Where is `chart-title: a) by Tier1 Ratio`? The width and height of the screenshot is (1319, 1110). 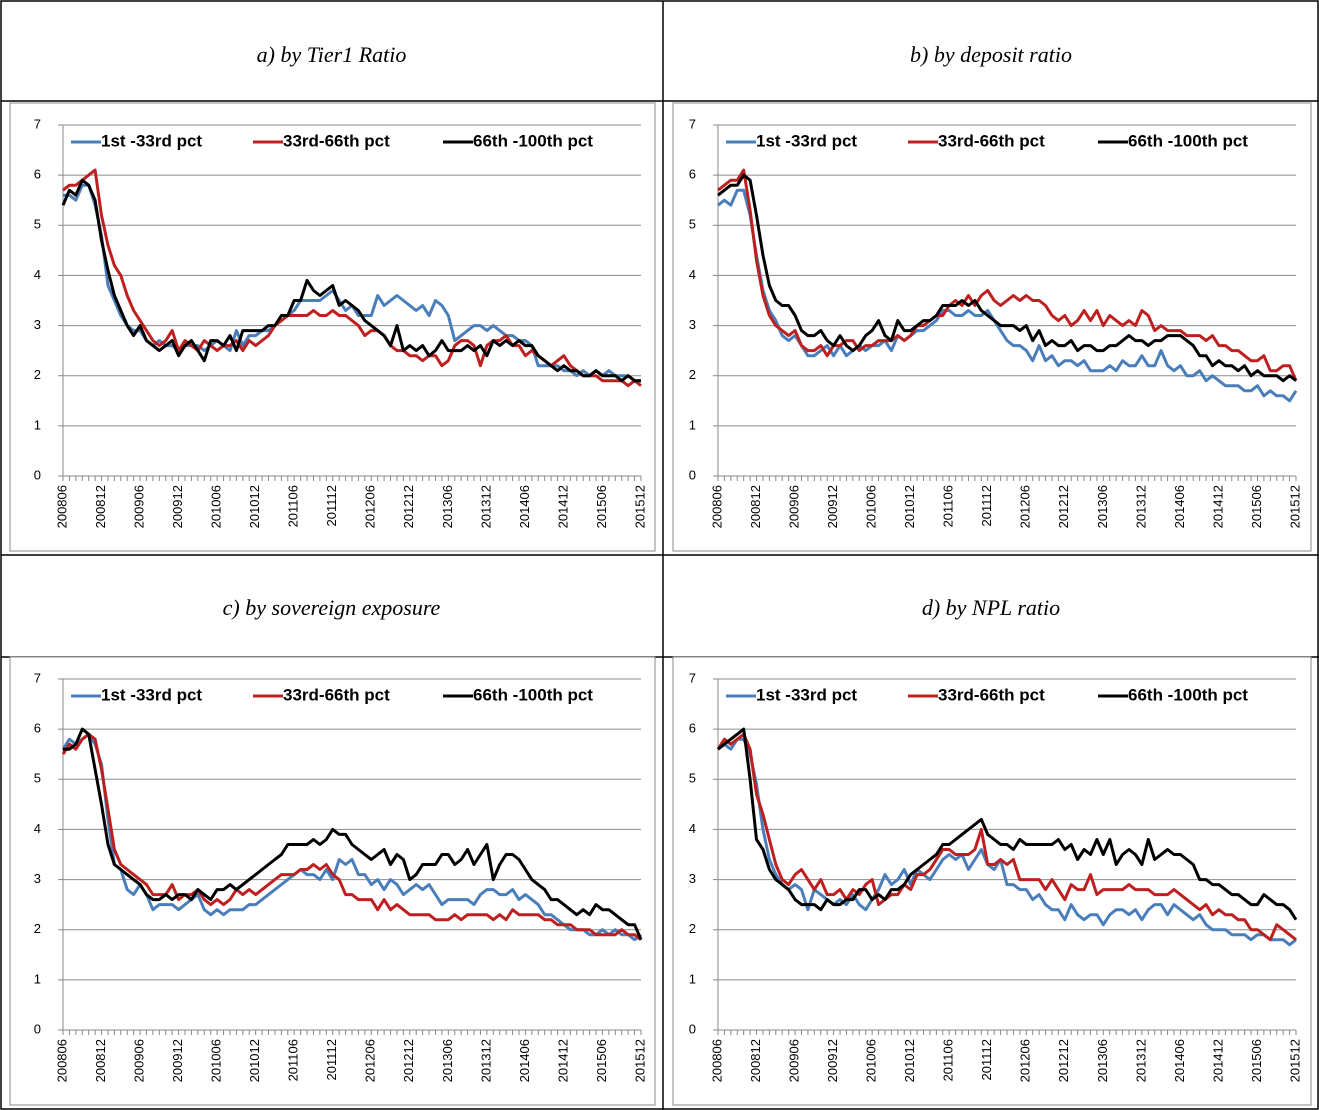 chart-title: a) by Tier1 Ratio is located at coordinates (332, 54).